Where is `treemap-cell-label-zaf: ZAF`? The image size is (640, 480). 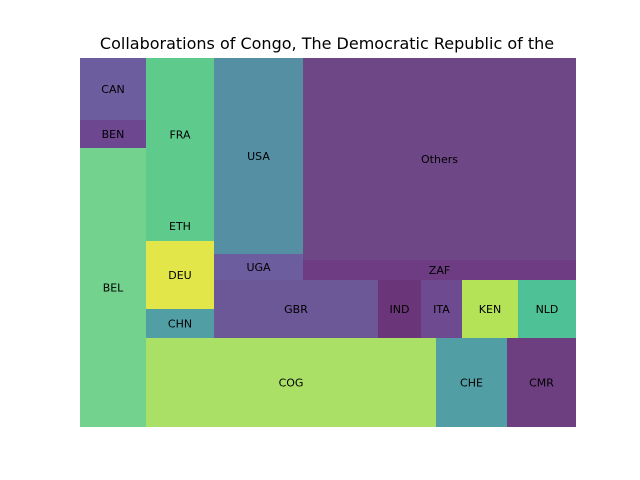
treemap-cell-label-zaf: ZAF is located at coordinates (439, 270).